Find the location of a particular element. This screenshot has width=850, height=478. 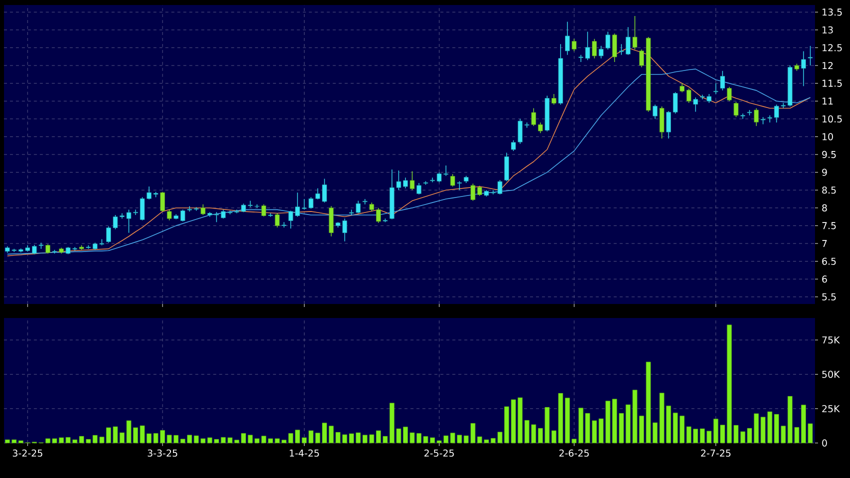

x-tick-label: 2-5-25 is located at coordinates (439, 453).